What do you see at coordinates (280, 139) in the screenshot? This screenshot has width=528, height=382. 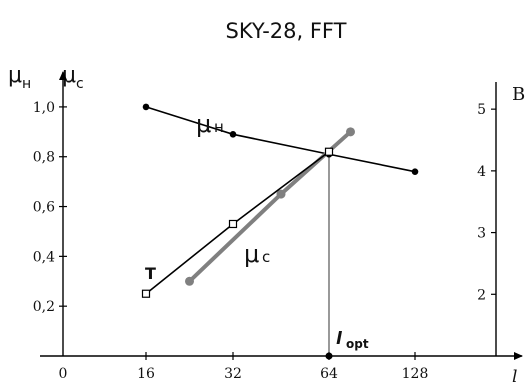 I see `series-line-mu-h` at bounding box center [280, 139].